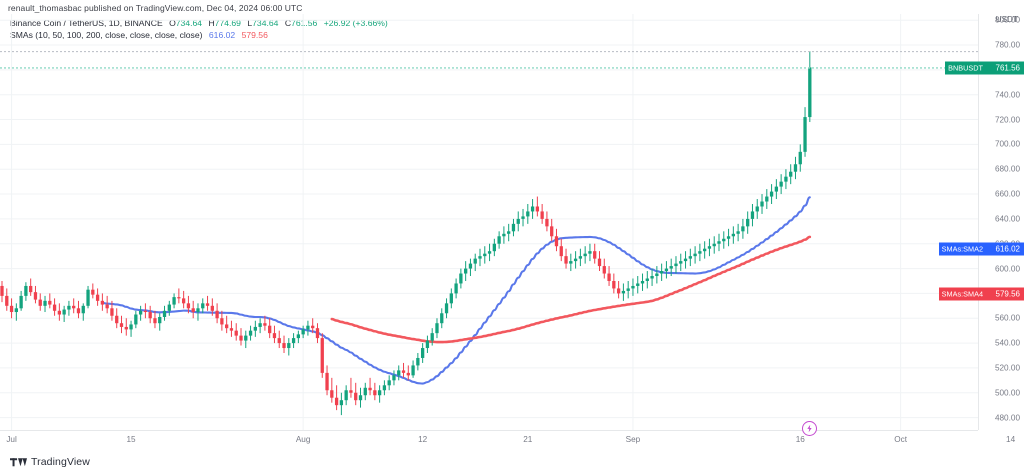 This screenshot has width=1024, height=474. I want to click on price-tick: 500.00, so click(1007, 393).